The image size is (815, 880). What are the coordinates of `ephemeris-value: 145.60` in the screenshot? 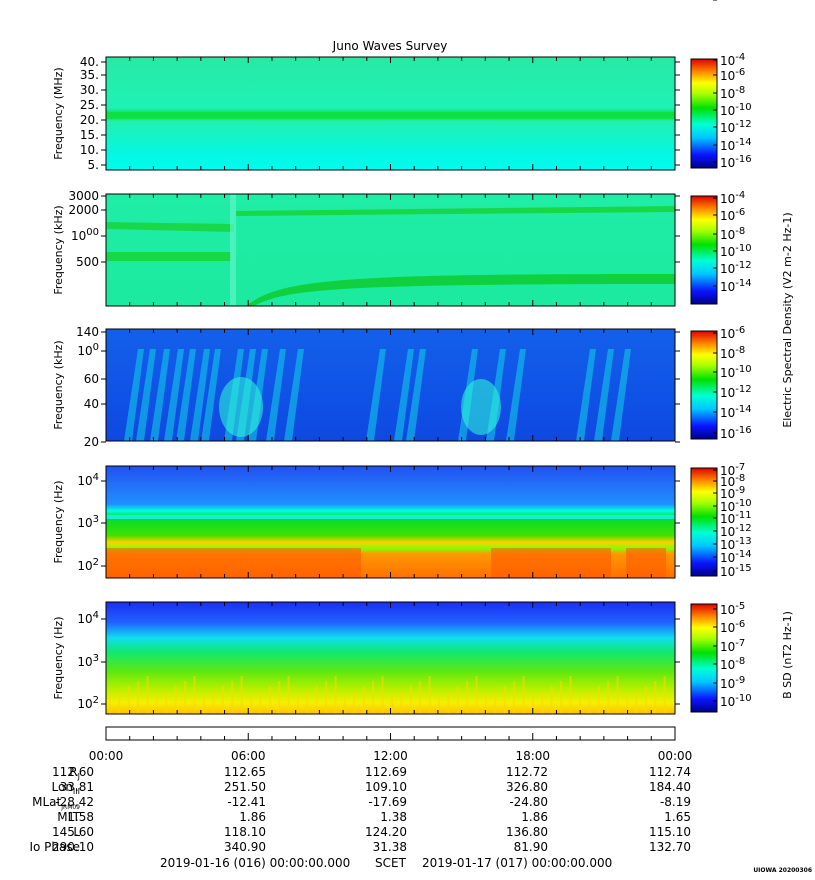 It's located at (73, 832).